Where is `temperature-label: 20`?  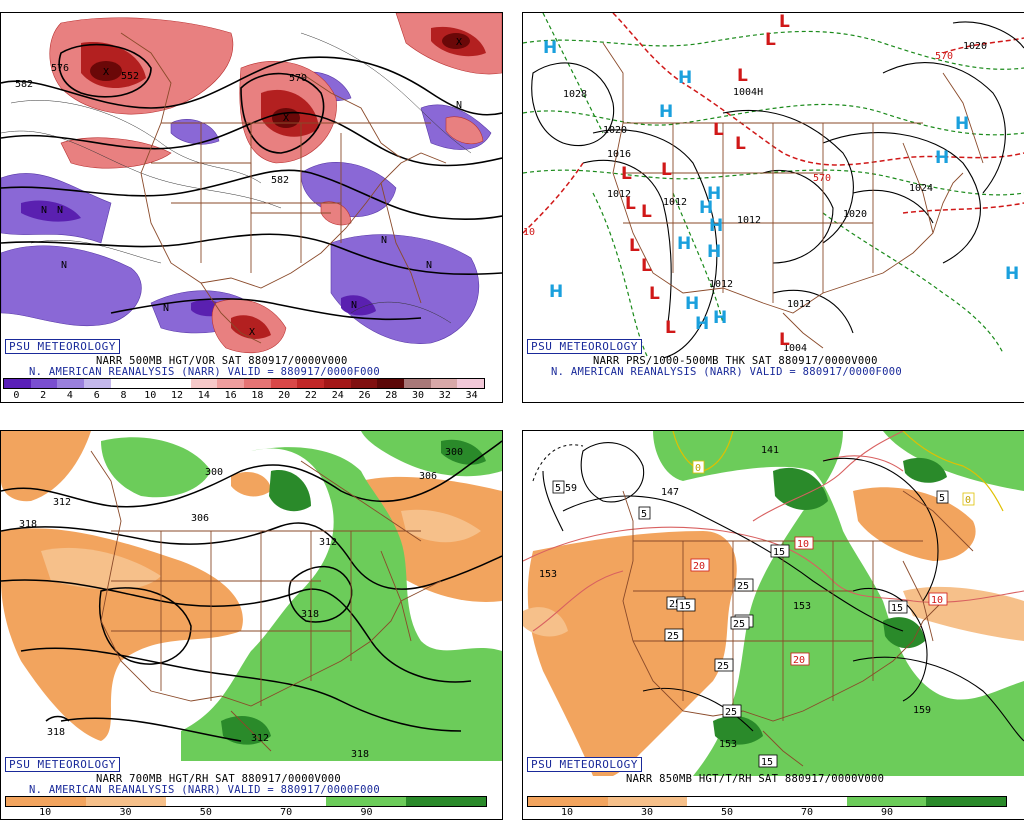
temperature-label: 20 is located at coordinates (799, 660).